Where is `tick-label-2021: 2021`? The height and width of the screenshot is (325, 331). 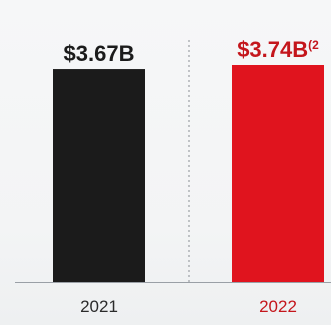 tick-label-2021: 2021 is located at coordinates (99, 306).